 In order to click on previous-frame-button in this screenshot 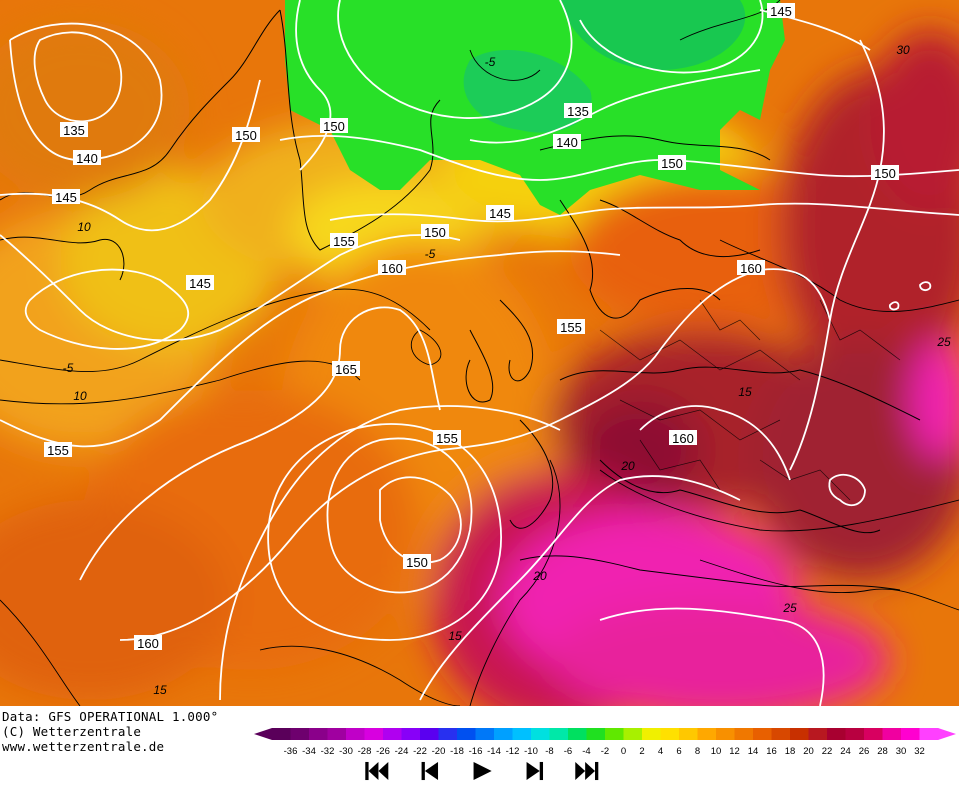, I will do `click(430, 771)`.